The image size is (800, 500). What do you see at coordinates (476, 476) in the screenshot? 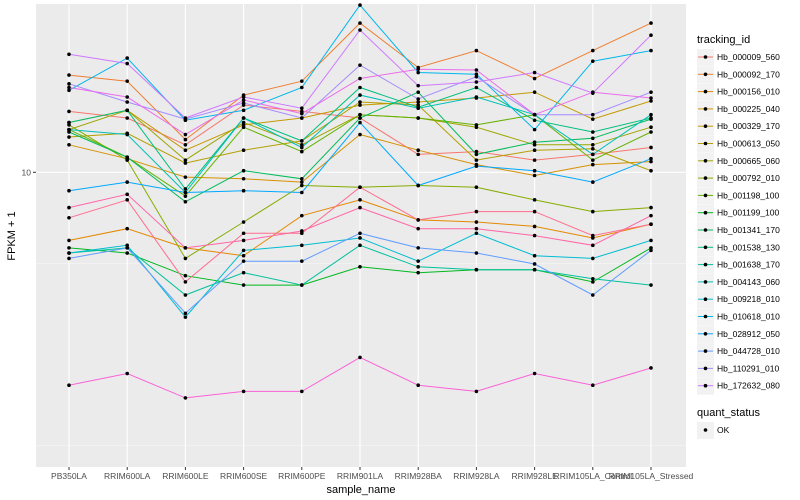
I see `x-tick-label: RRIM928LA` at bounding box center [476, 476].